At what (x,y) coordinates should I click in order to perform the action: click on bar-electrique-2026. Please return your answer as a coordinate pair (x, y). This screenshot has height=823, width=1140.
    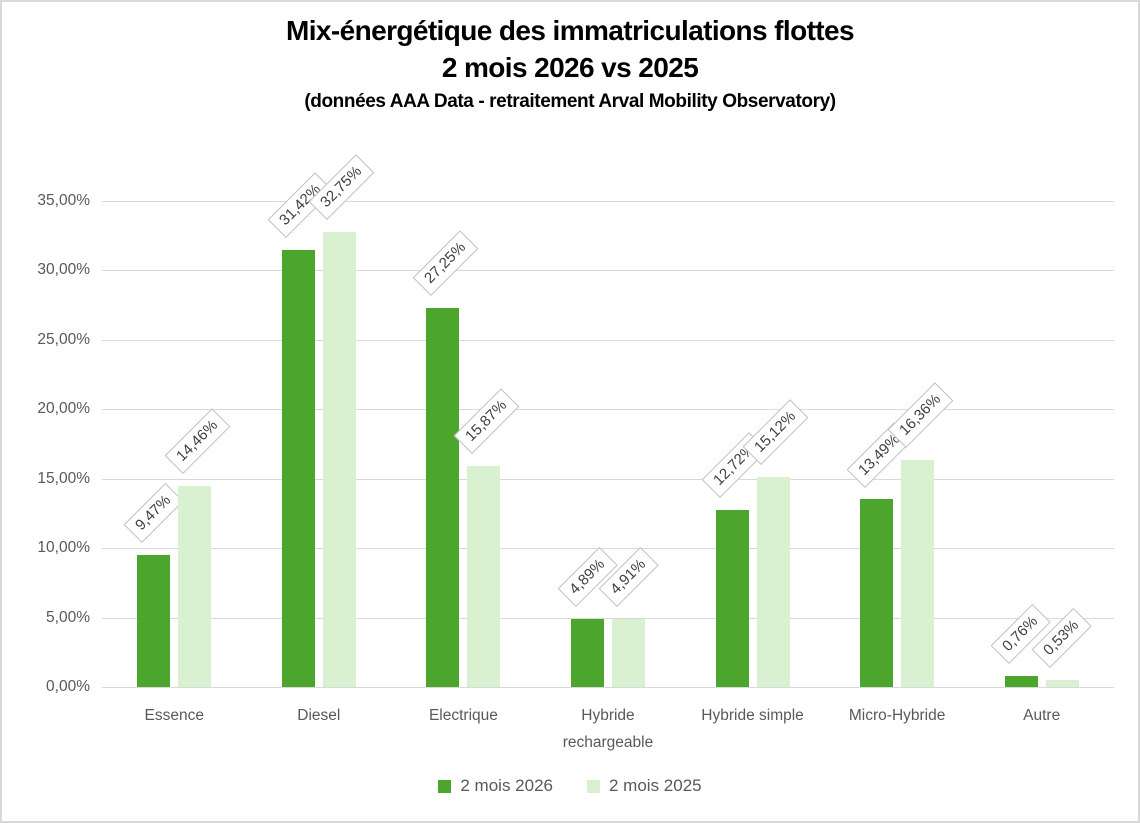
    Looking at the image, I should click on (443, 497).